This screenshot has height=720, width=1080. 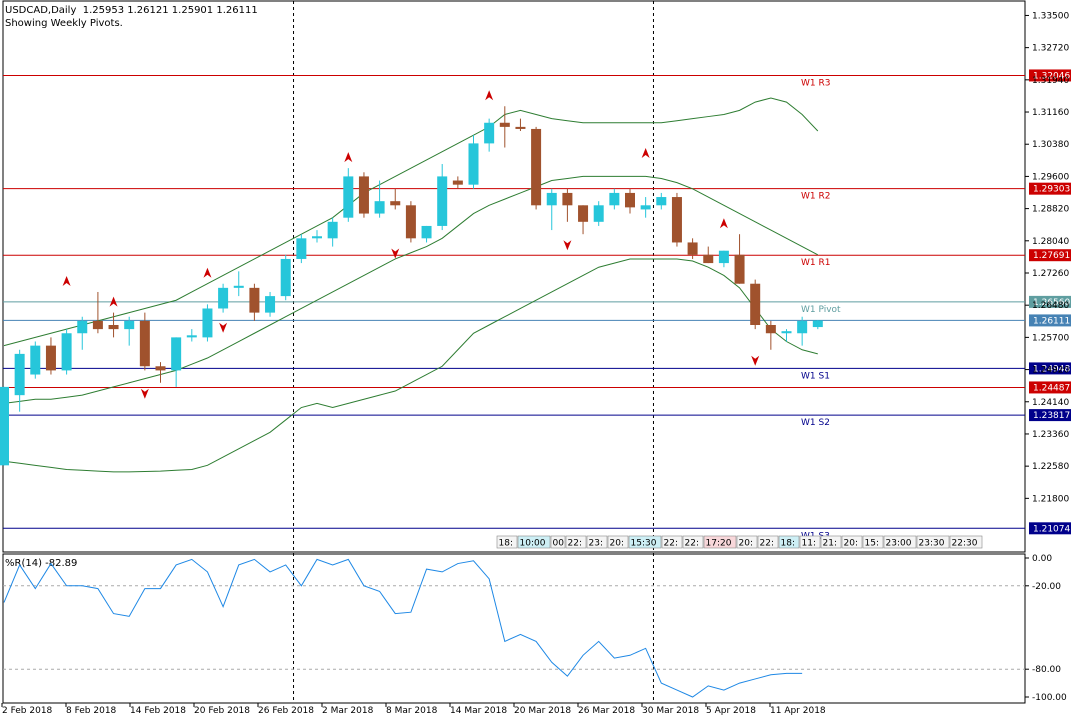 I want to click on time-tick-label-9: 26 Mar 2018, so click(x=606, y=711).